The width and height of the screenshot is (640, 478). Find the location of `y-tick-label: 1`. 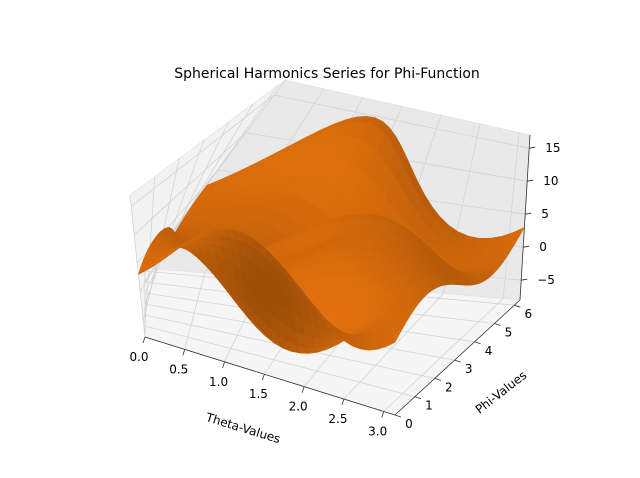

y-tick-label: 1 is located at coordinates (429, 406).